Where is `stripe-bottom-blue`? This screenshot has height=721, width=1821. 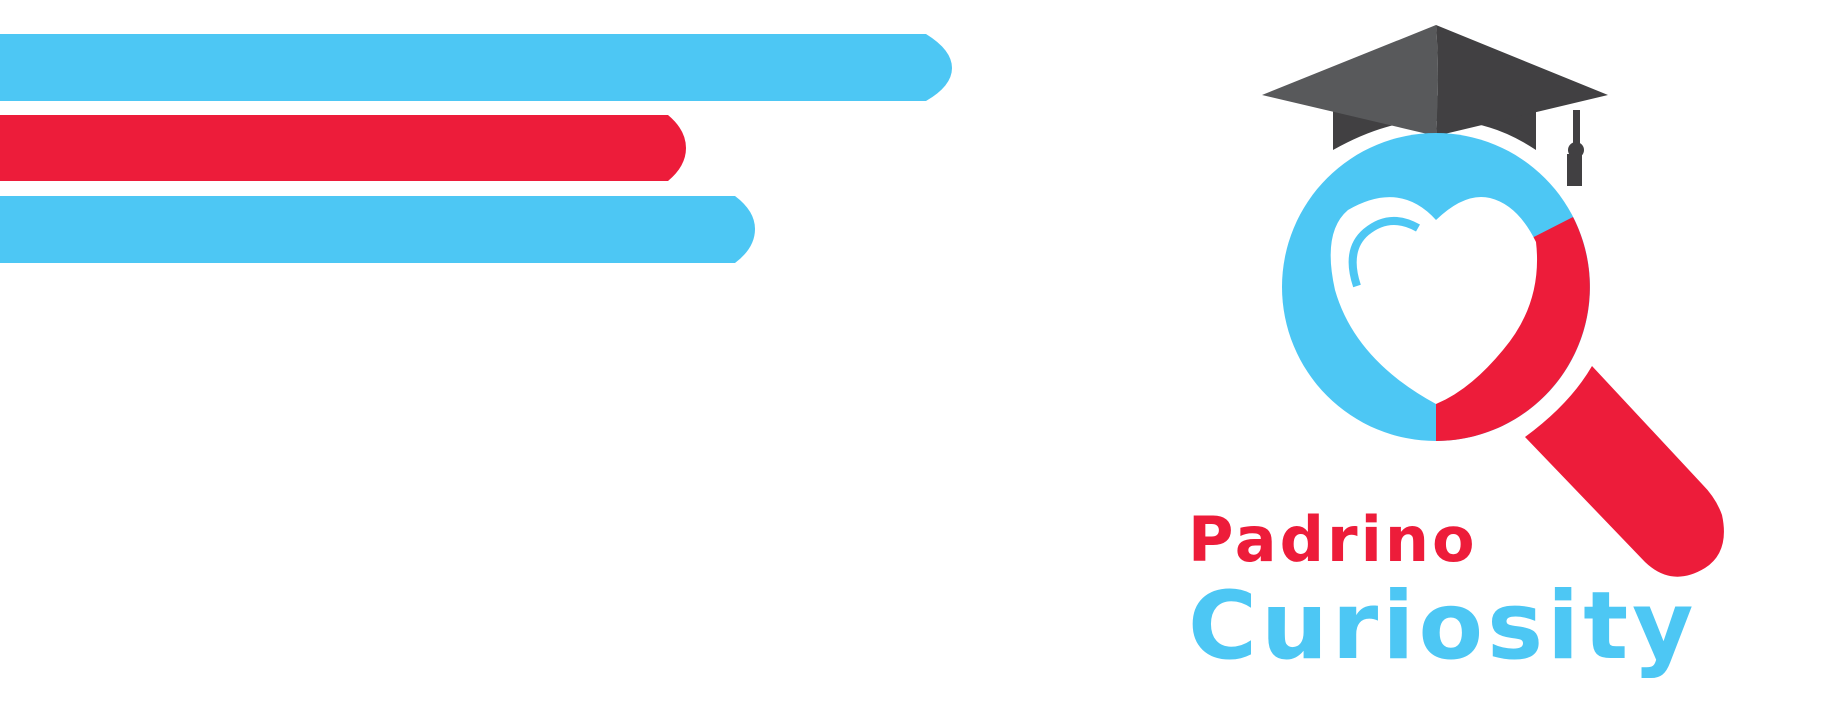
stripe-bottom-blue is located at coordinates (377, 229).